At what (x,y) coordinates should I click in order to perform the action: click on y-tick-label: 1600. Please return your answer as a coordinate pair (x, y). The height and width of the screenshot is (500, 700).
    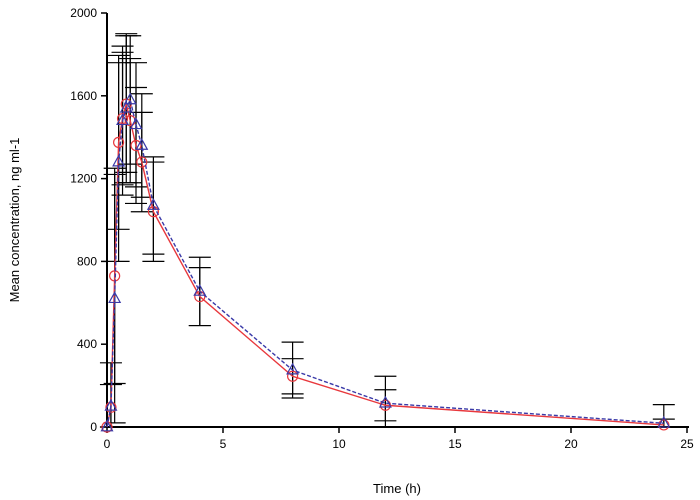
    Looking at the image, I should click on (83, 96).